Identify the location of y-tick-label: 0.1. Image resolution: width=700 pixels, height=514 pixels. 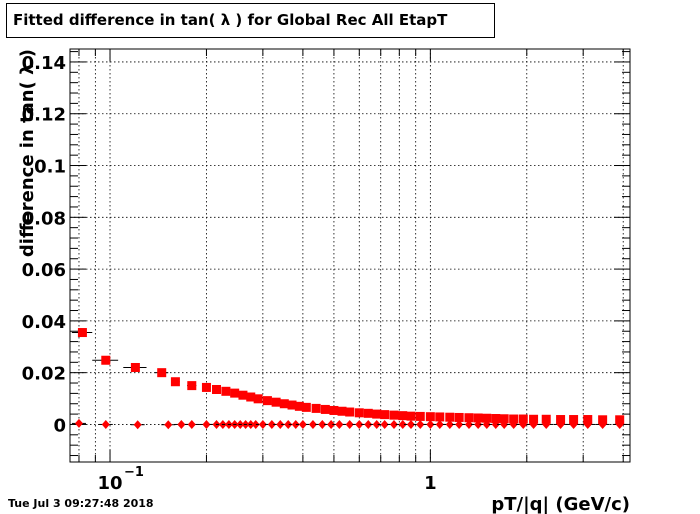
(50, 167).